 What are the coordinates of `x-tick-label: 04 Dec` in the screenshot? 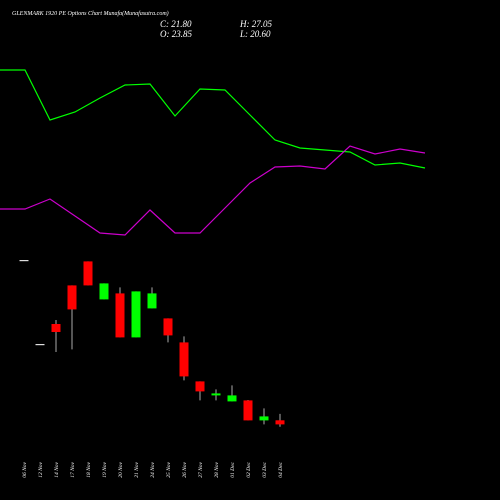 It's located at (280, 469).